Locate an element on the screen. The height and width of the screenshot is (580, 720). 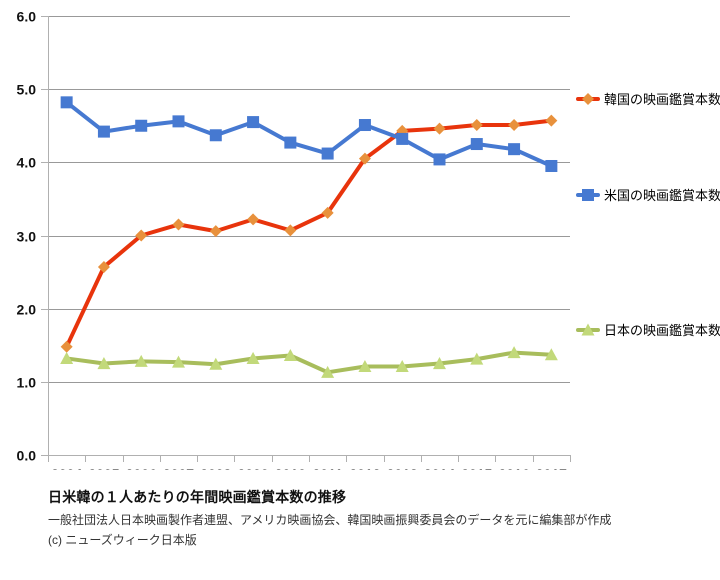
legend-item: 韓国の映画鑑賞本数 is located at coordinates (648, 99).